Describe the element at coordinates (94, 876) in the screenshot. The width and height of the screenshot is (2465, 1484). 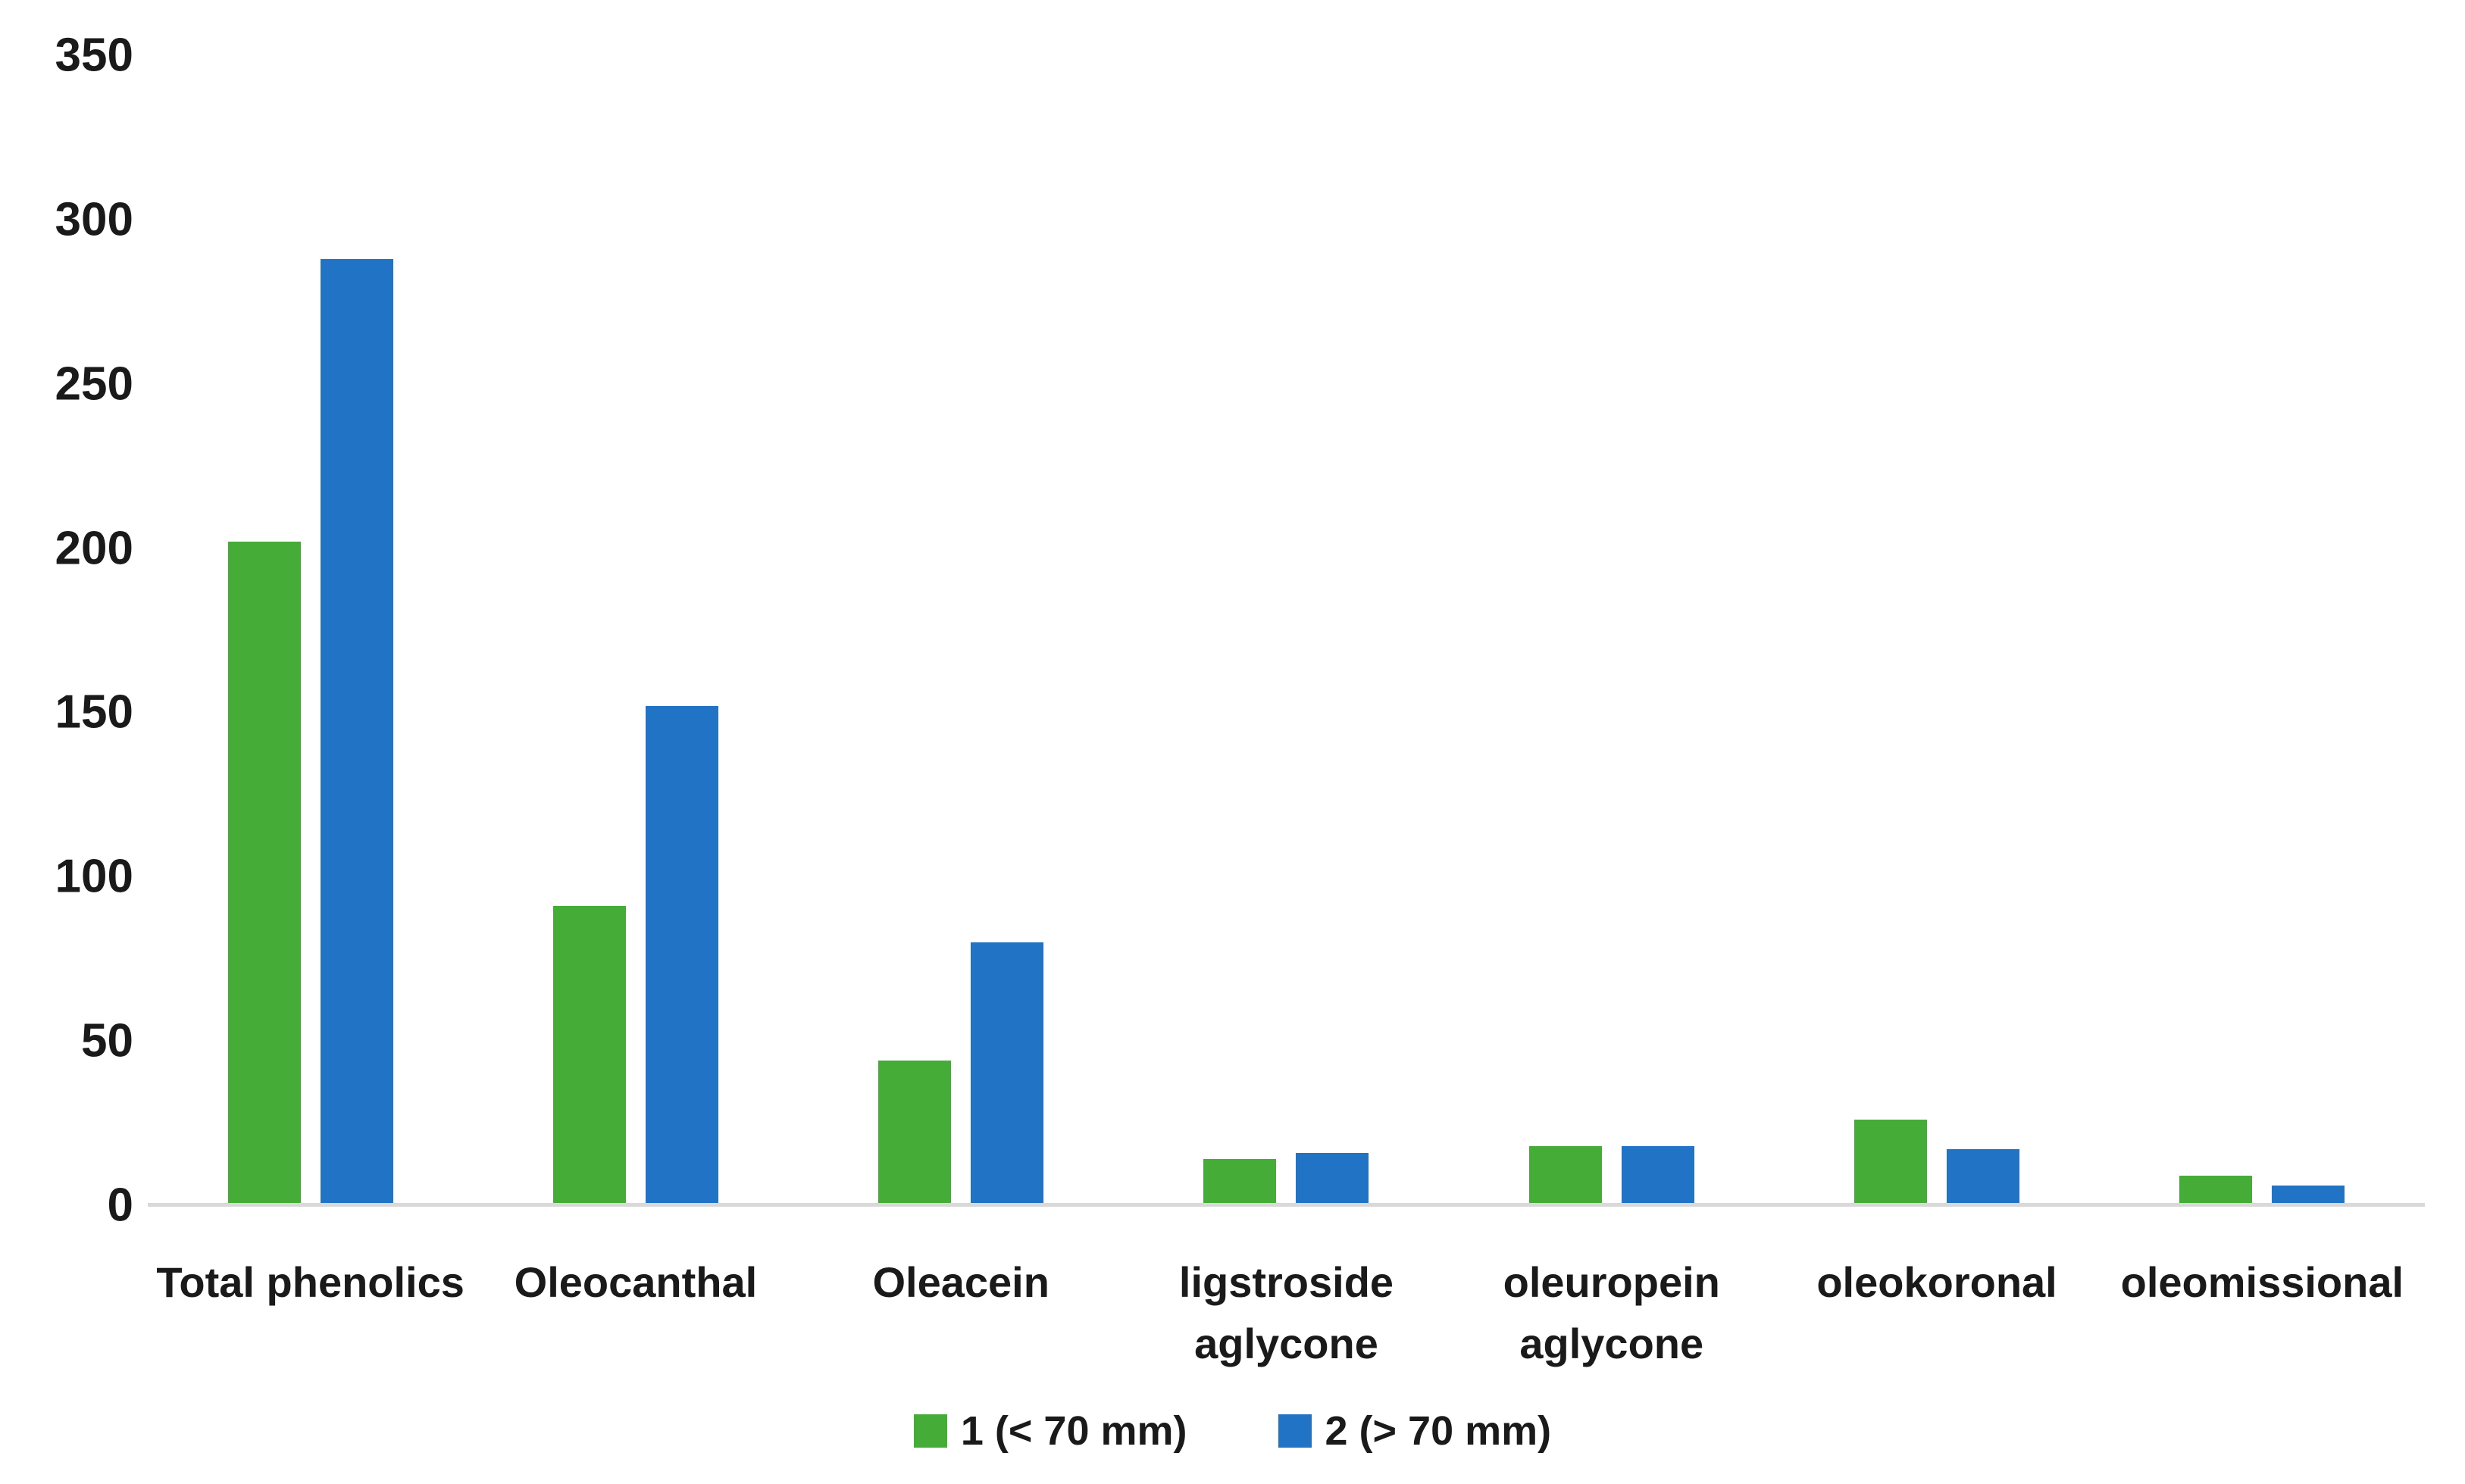
I see `y-tick-label: 100` at that location.